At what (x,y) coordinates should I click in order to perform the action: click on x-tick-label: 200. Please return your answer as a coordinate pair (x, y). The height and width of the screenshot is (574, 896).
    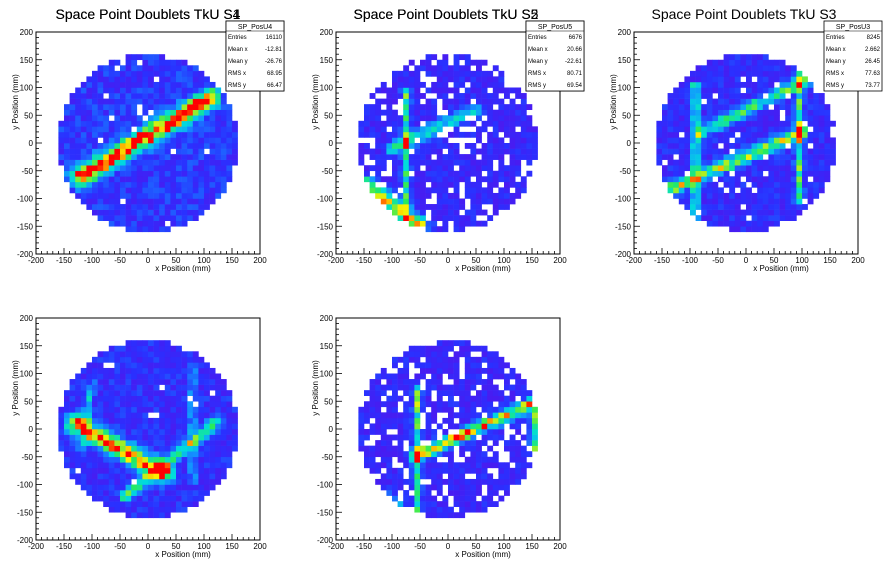
    Looking at the image, I should click on (560, 546).